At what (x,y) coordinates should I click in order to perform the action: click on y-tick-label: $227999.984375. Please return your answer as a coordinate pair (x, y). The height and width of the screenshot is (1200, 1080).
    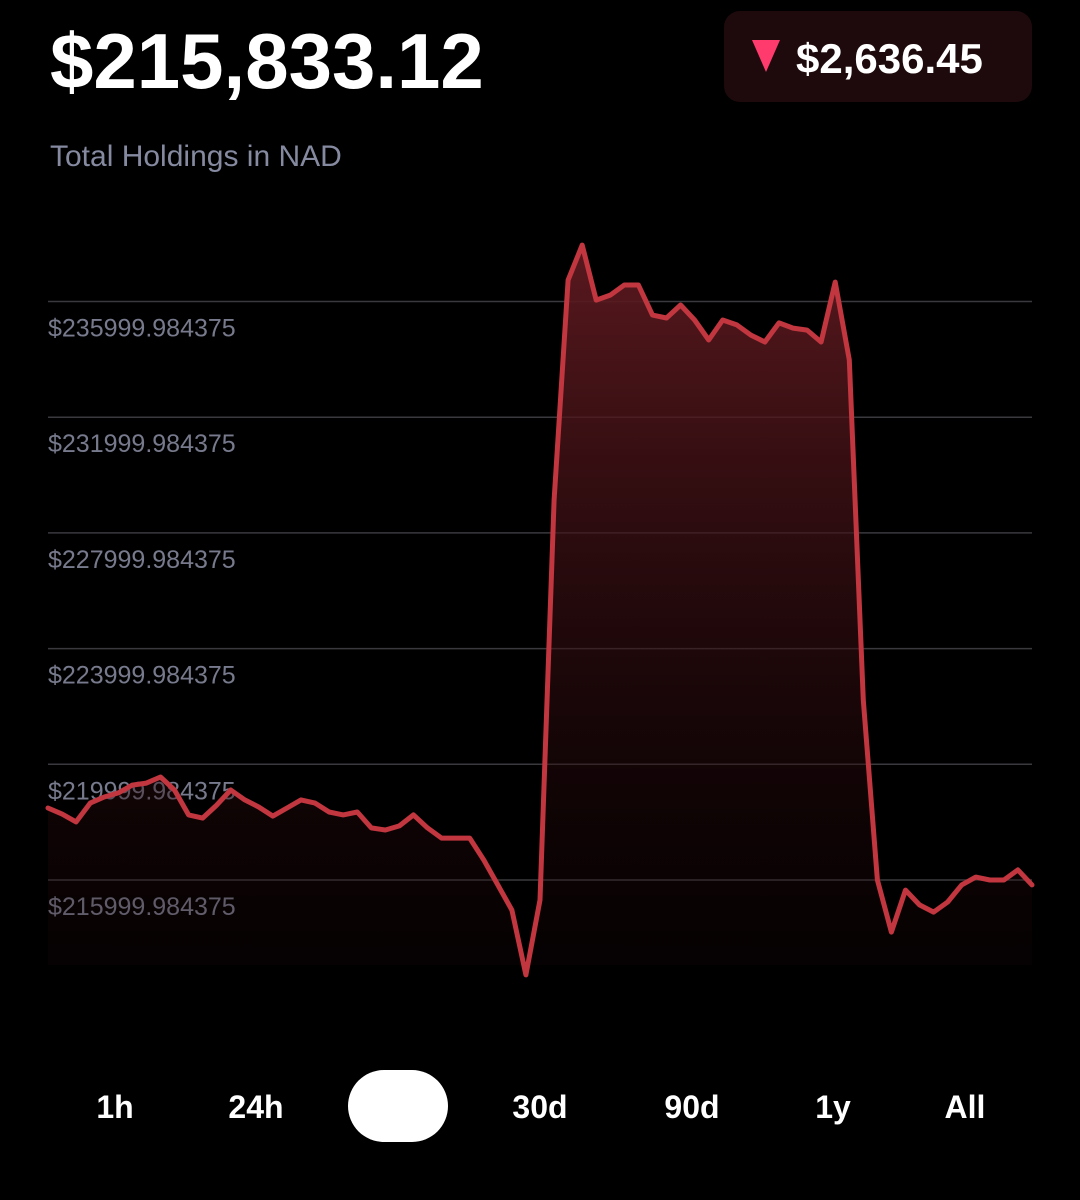
    Looking at the image, I should click on (142, 560).